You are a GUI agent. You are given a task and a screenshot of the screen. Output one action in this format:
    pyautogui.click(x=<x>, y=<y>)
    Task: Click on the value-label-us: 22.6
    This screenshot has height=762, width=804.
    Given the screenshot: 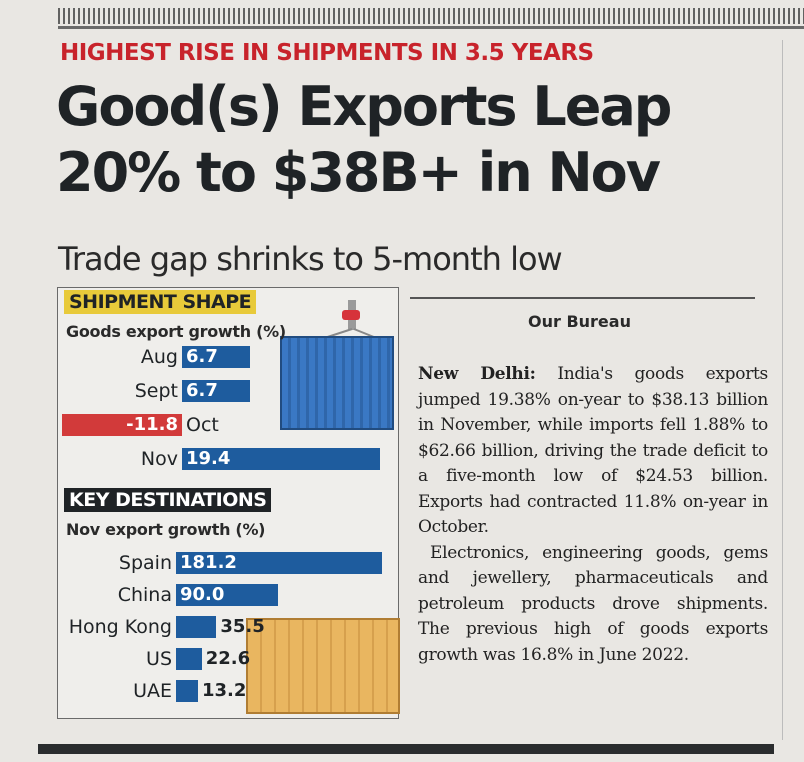 What is the action you would take?
    pyautogui.click(x=228, y=658)
    